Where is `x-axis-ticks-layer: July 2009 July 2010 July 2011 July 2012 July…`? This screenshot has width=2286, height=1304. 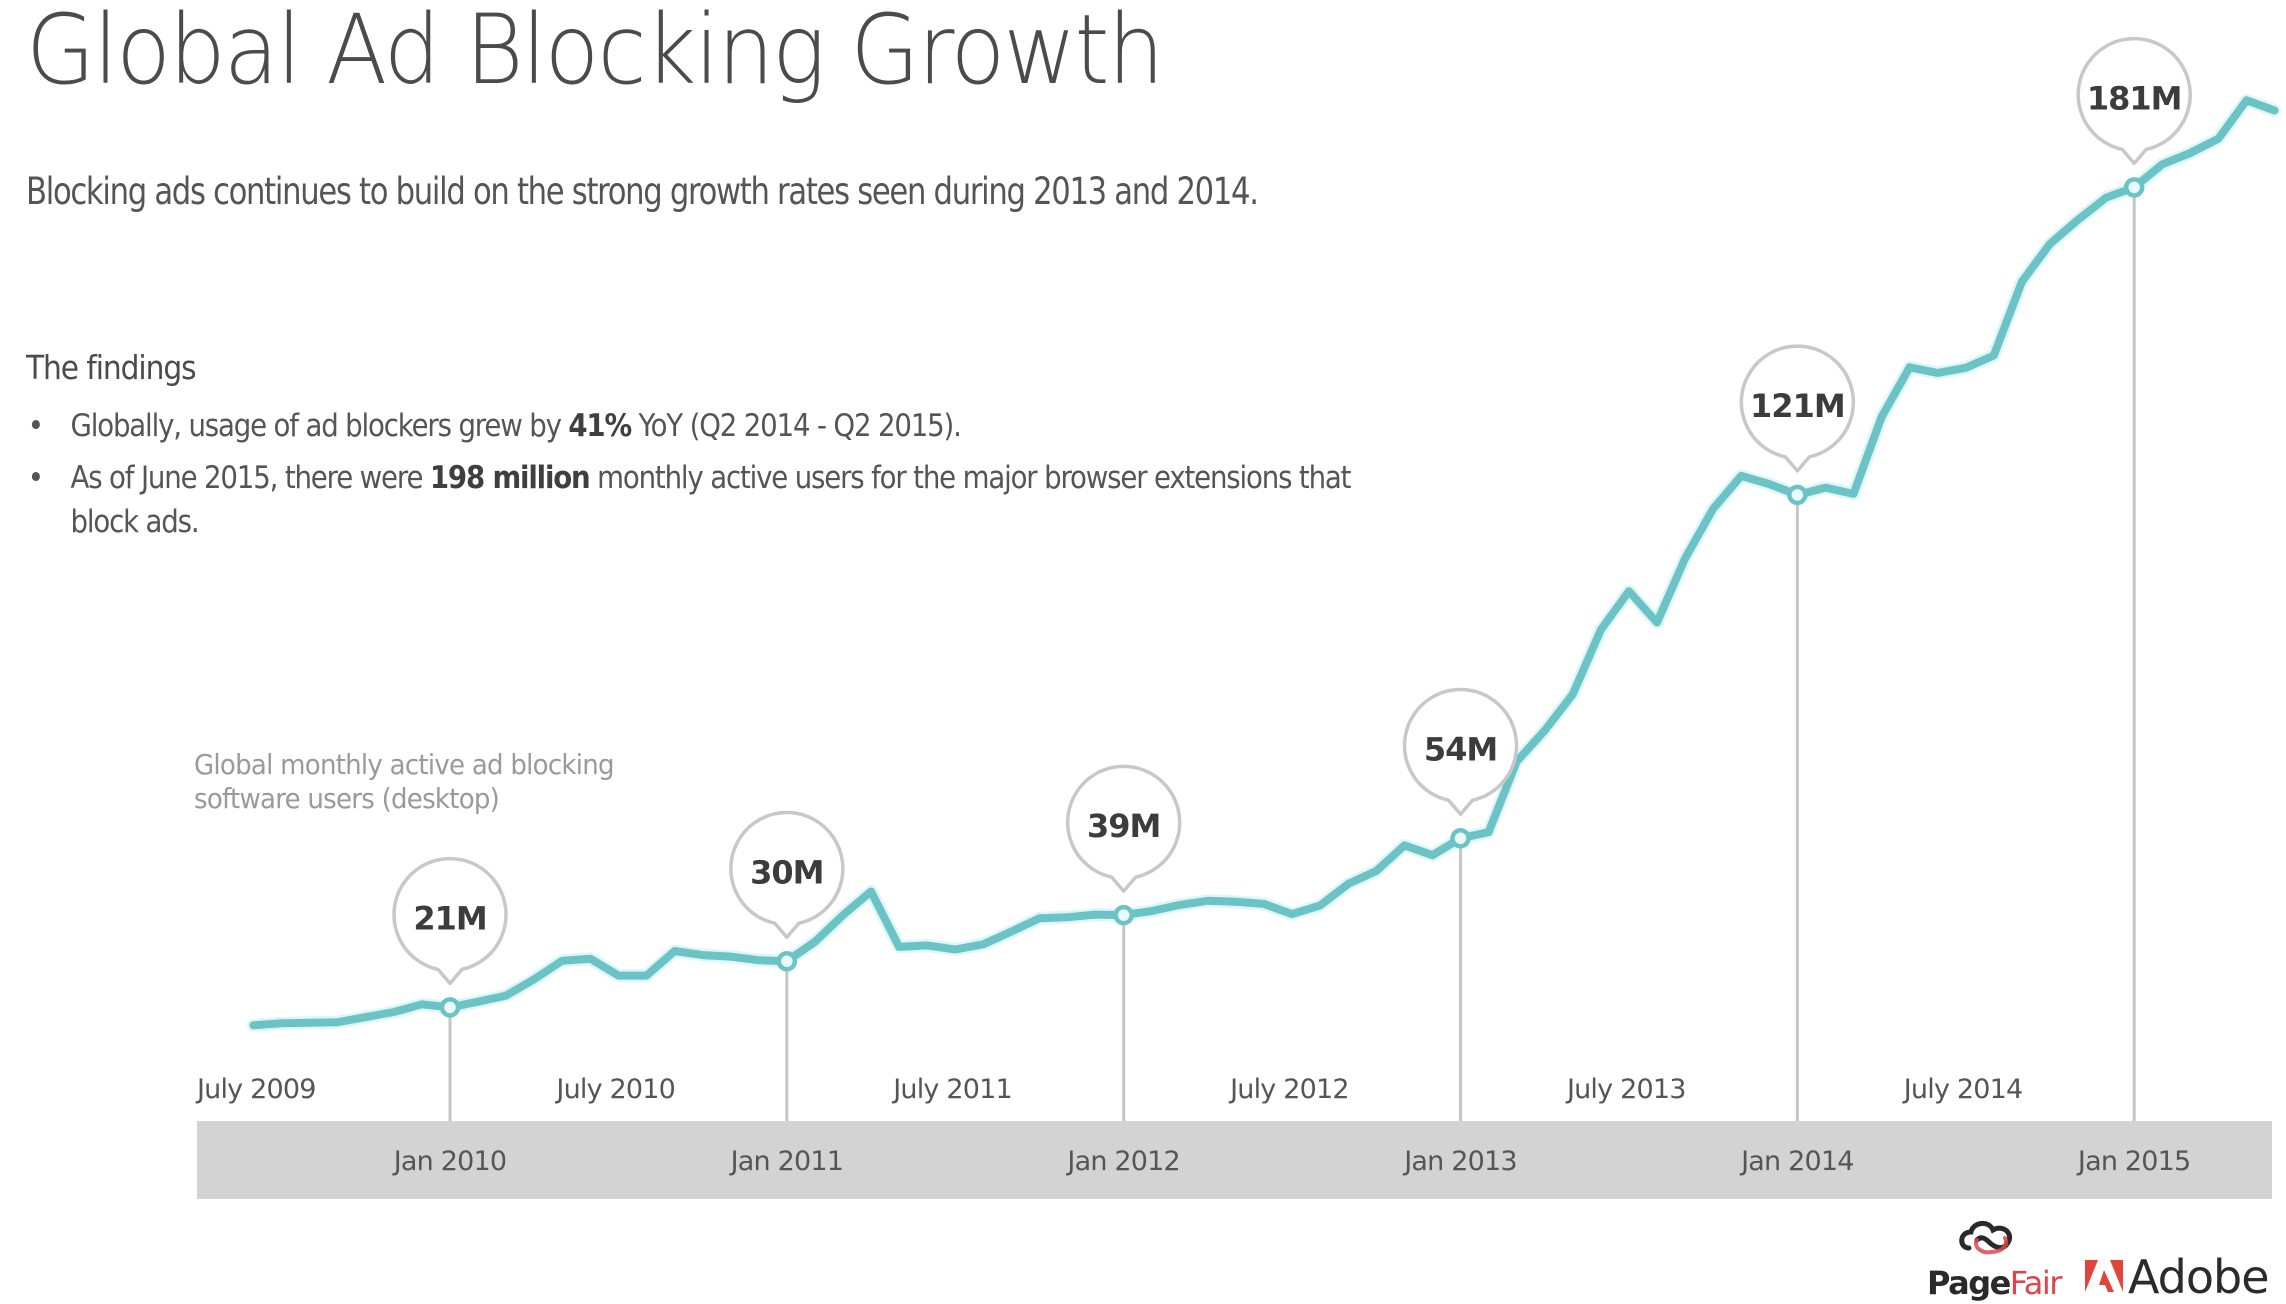
x-axis-ticks-layer: July 2009 July 2010 July 2011 July 2012 July… is located at coordinates (1193, 1125).